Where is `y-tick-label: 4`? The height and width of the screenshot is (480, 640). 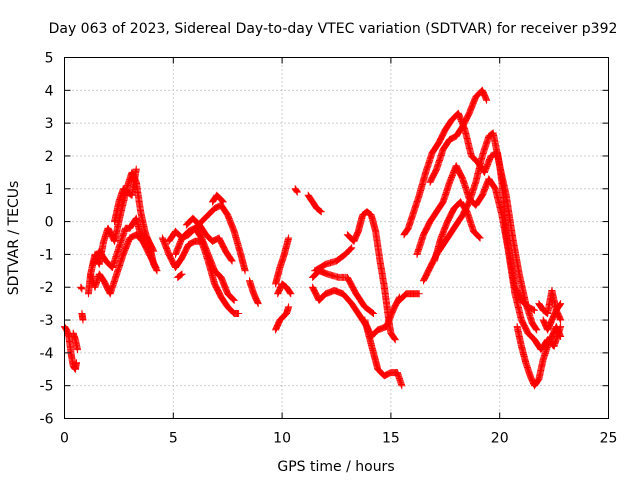
y-tick-label: 4 is located at coordinates (49, 91).